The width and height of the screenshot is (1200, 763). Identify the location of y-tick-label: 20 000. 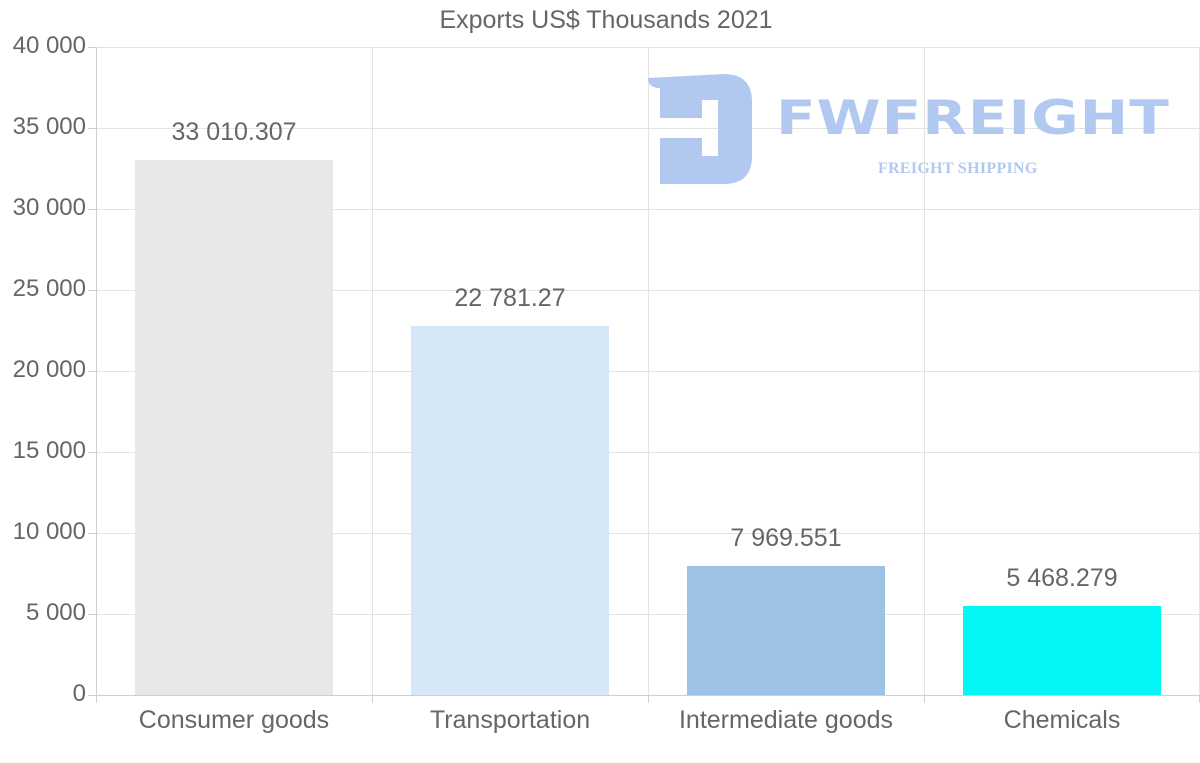
(49, 369).